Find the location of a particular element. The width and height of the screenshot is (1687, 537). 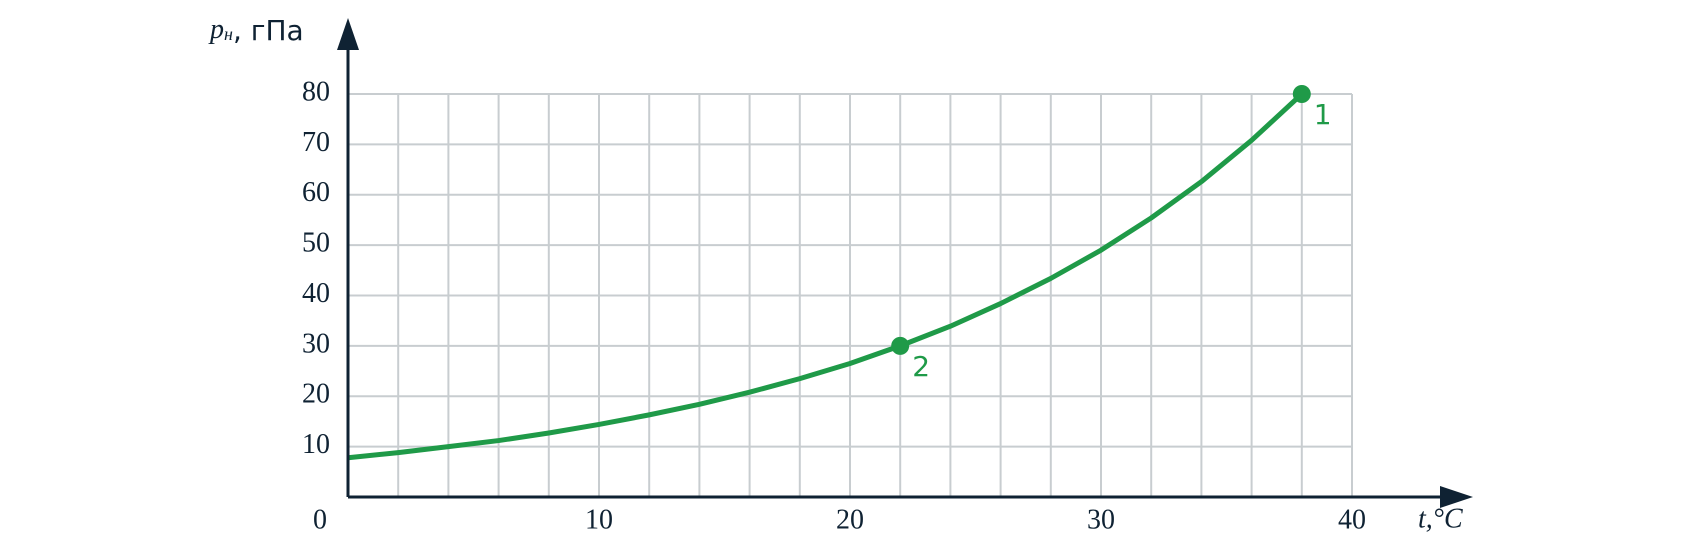

x-tick-label: 30 is located at coordinates (1101, 519).